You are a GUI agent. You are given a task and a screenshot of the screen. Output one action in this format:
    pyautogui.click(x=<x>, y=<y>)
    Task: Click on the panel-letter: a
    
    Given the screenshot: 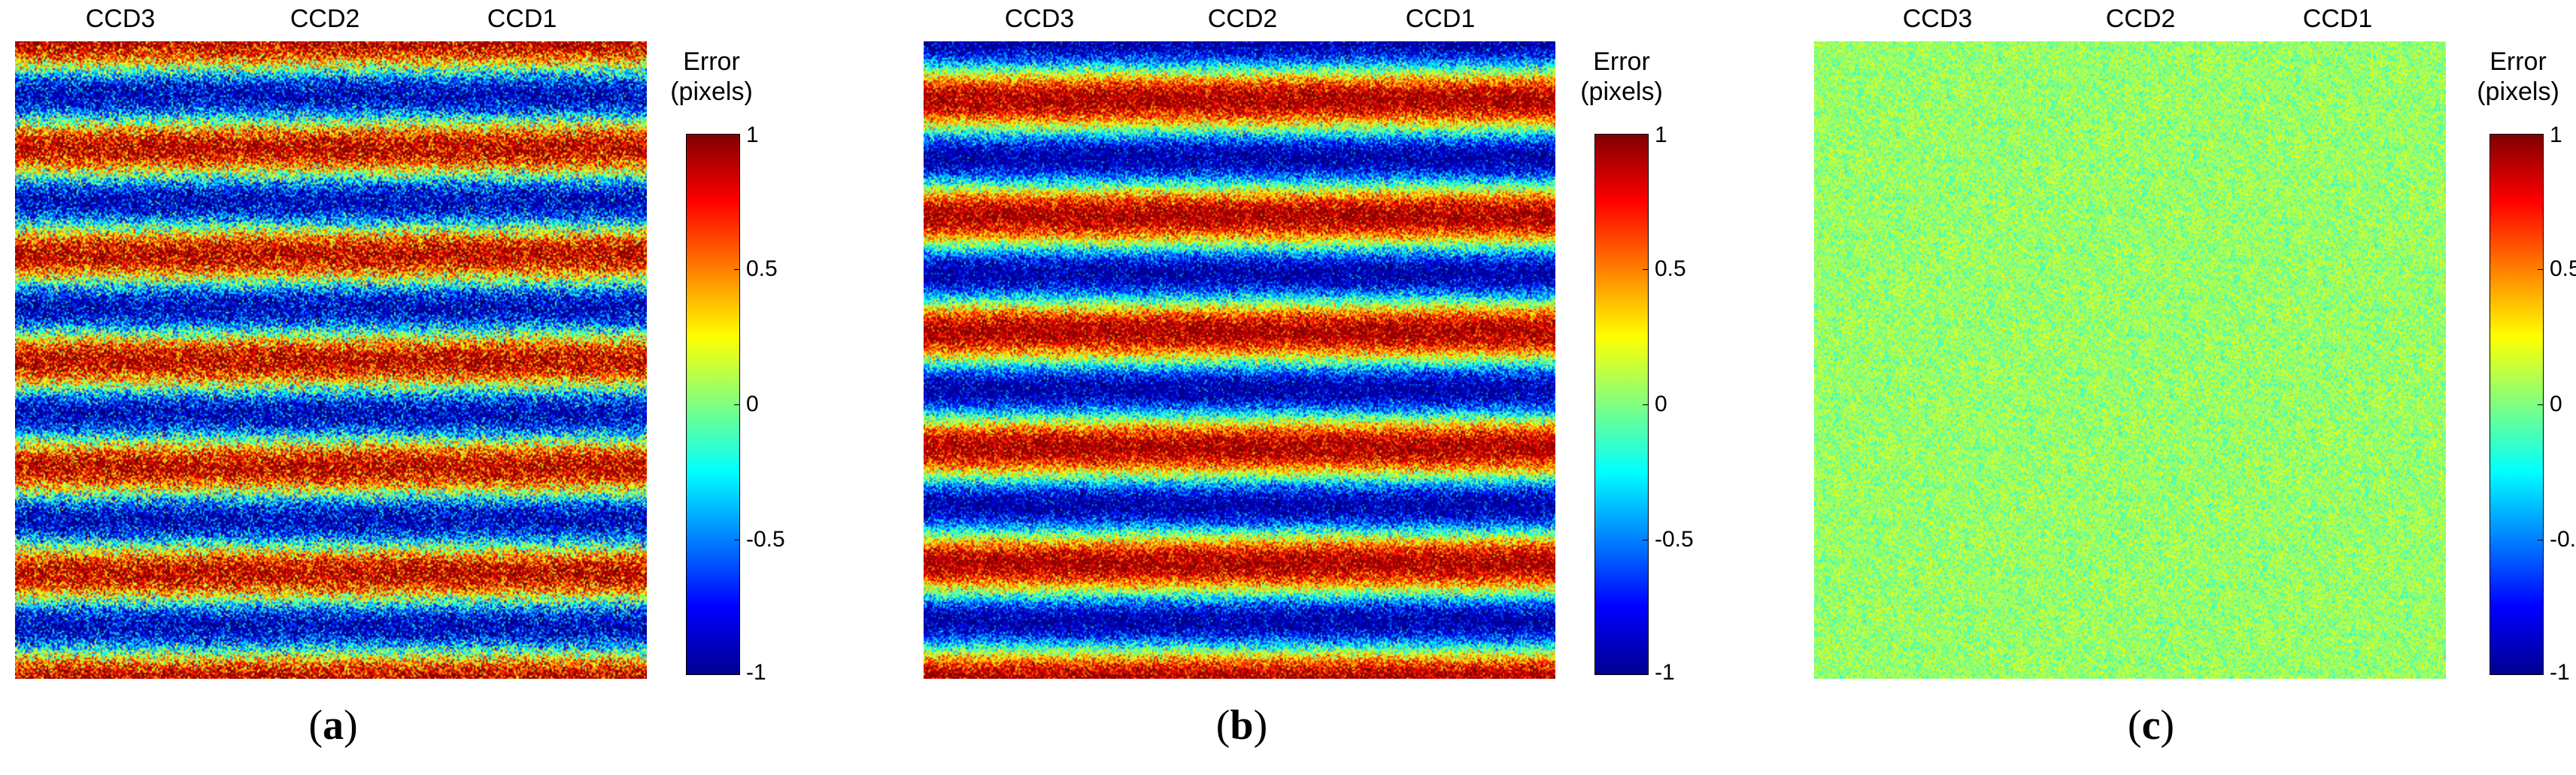 What is the action you would take?
    pyautogui.click(x=333, y=725)
    